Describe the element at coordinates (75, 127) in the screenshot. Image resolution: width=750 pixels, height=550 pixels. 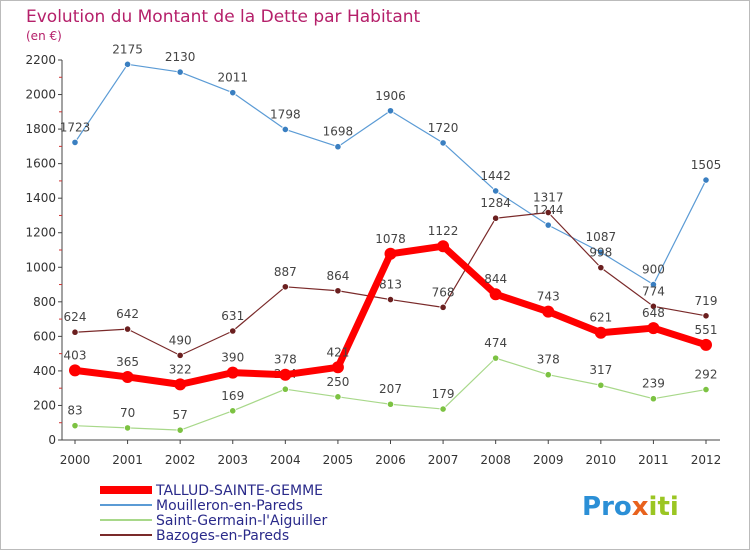
I see `data-label: 1723` at that location.